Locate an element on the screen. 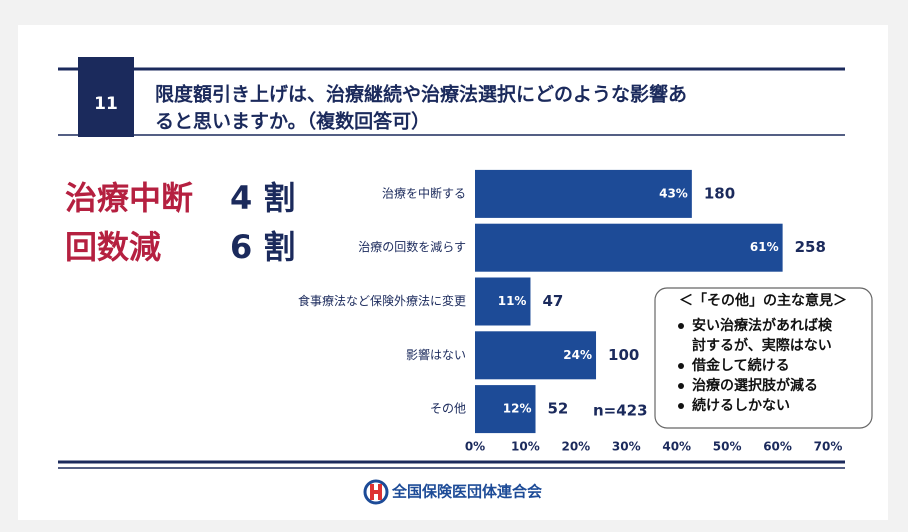 The image size is (908, 532). annotation: n=423 is located at coordinates (620, 411).